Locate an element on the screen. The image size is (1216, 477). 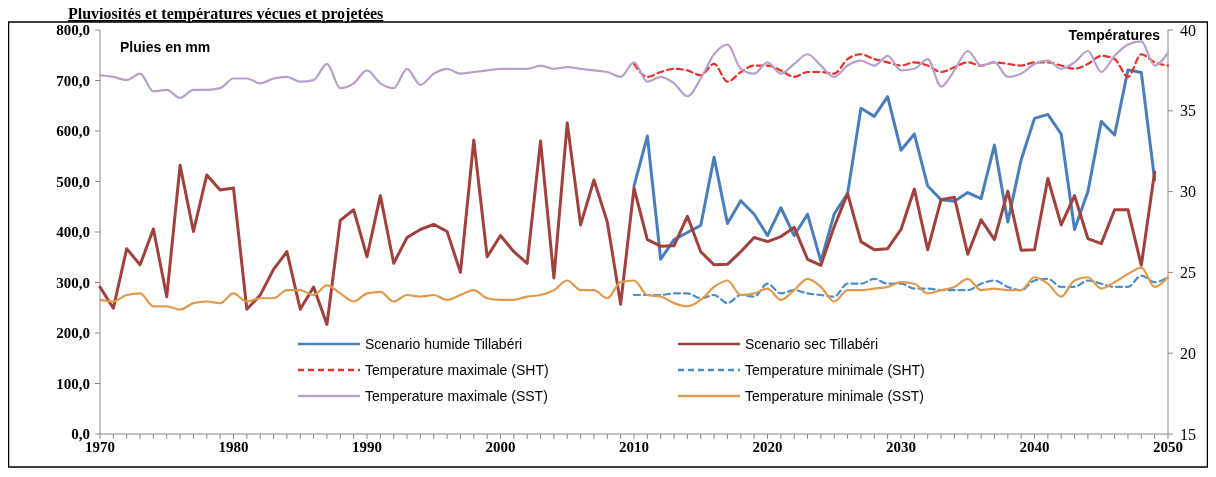
x-tick-label: 2000 is located at coordinates (500, 447).